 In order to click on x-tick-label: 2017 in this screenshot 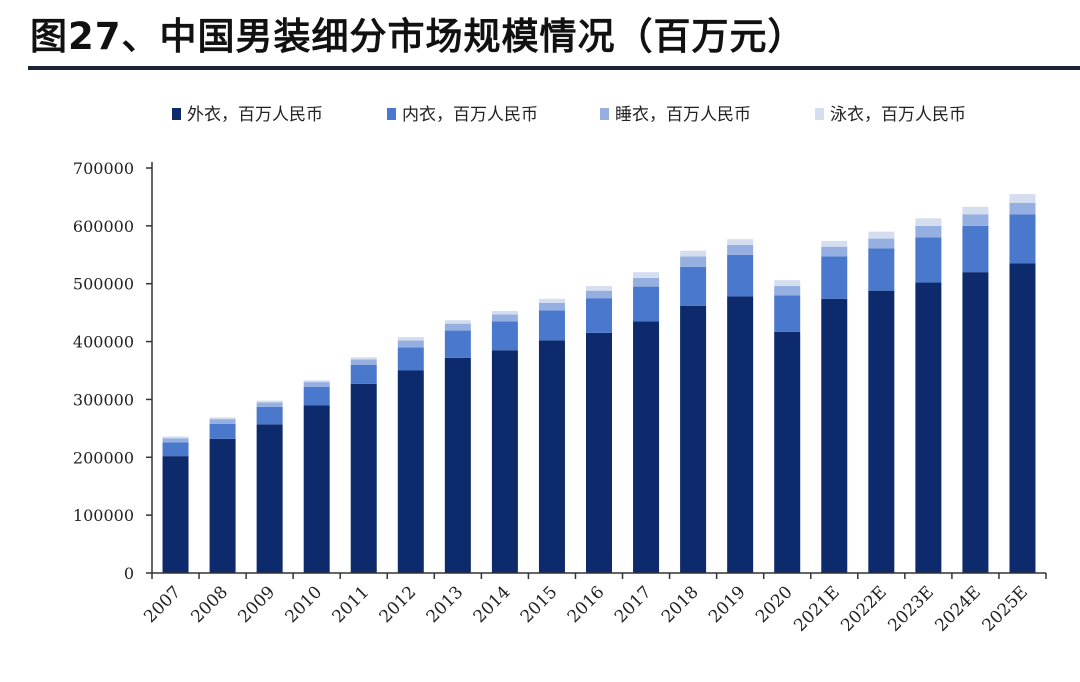, I will do `click(633, 604)`.